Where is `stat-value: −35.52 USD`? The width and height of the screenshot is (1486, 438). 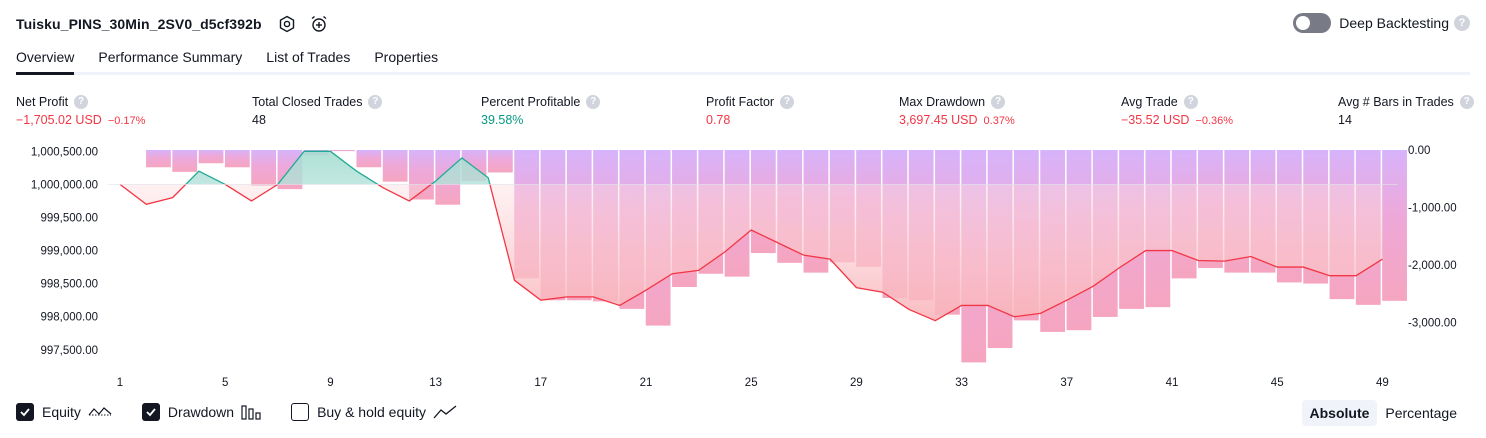
stat-value: −35.52 USD is located at coordinates (1155, 120).